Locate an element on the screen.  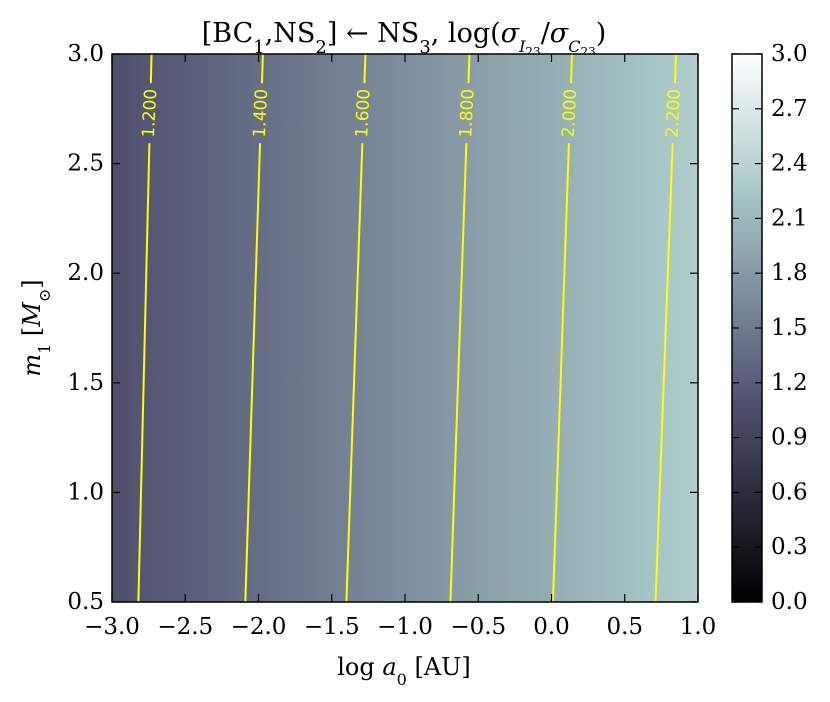
colorbar-tick-label: 3.0 is located at coordinates (789, 54).